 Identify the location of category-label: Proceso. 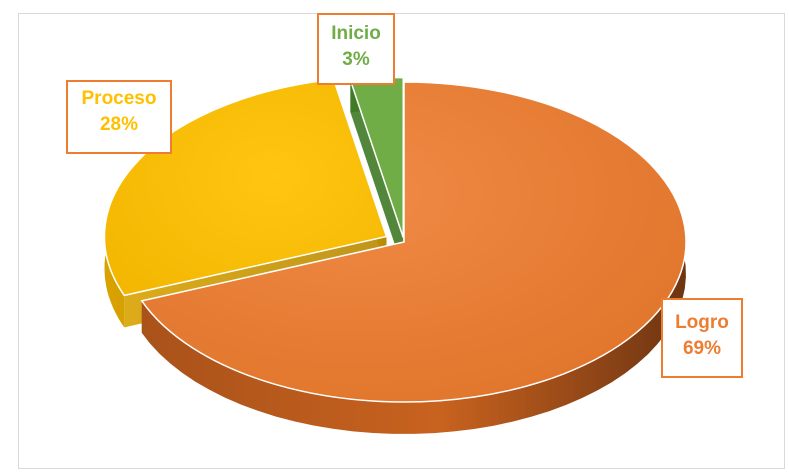
(119, 98).